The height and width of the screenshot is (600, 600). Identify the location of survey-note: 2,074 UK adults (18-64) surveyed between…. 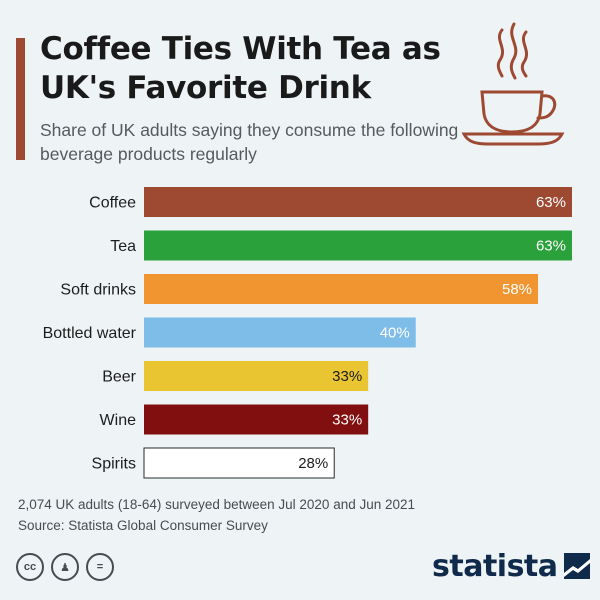
(217, 504).